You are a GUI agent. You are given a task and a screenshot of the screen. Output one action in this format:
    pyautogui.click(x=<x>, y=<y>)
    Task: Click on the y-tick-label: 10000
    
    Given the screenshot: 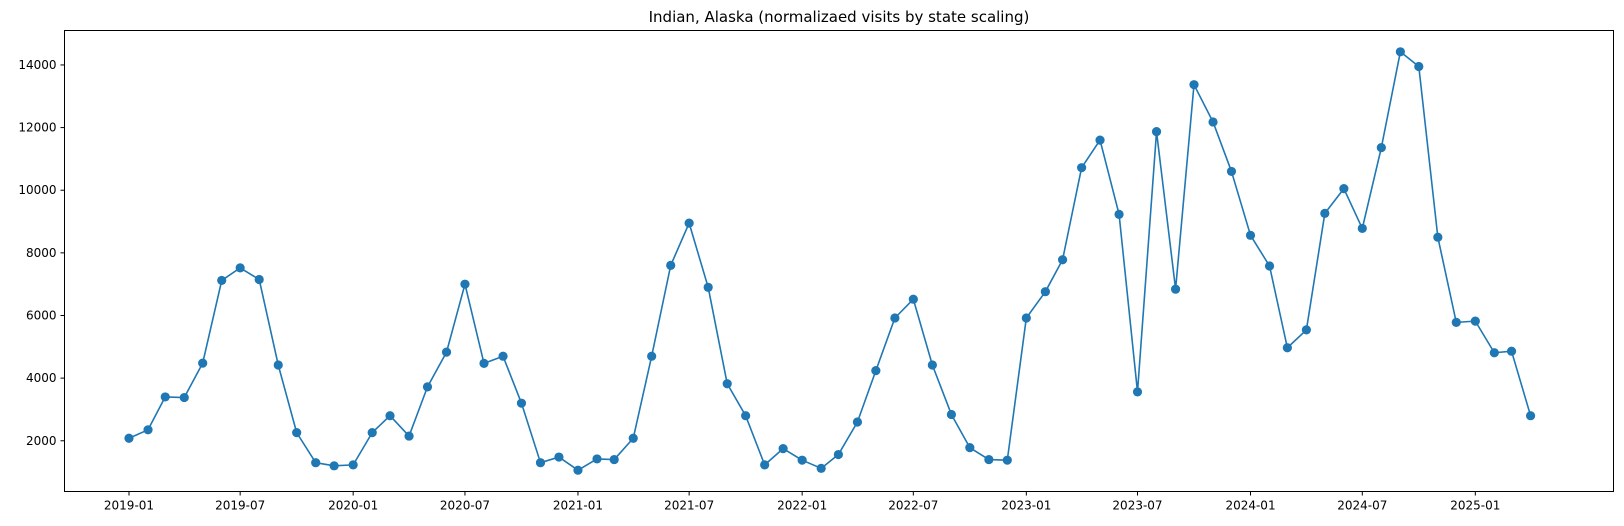 What is the action you would take?
    pyautogui.click(x=37, y=190)
    